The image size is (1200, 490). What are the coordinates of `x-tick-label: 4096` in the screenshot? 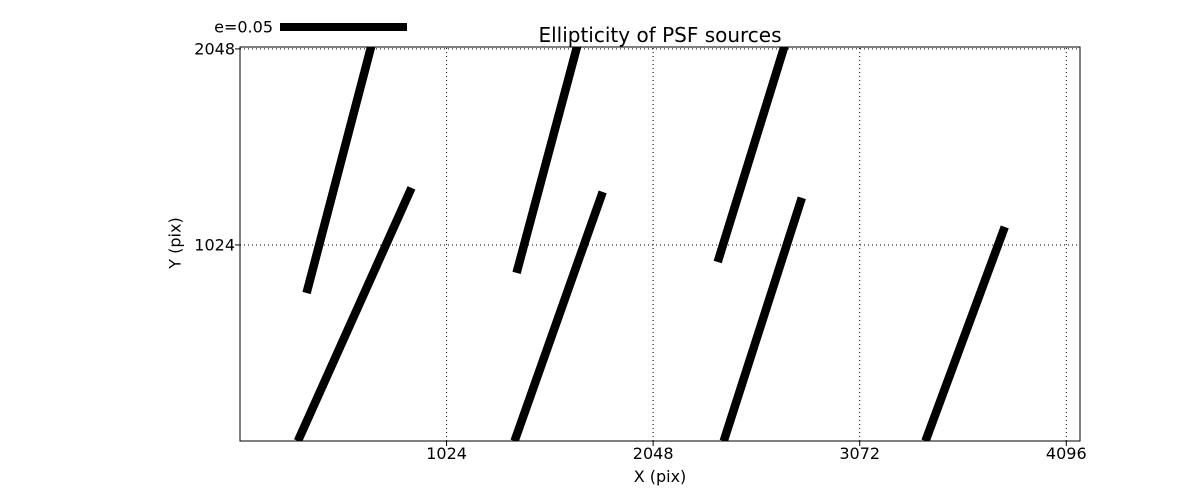 It's located at (1066, 453).